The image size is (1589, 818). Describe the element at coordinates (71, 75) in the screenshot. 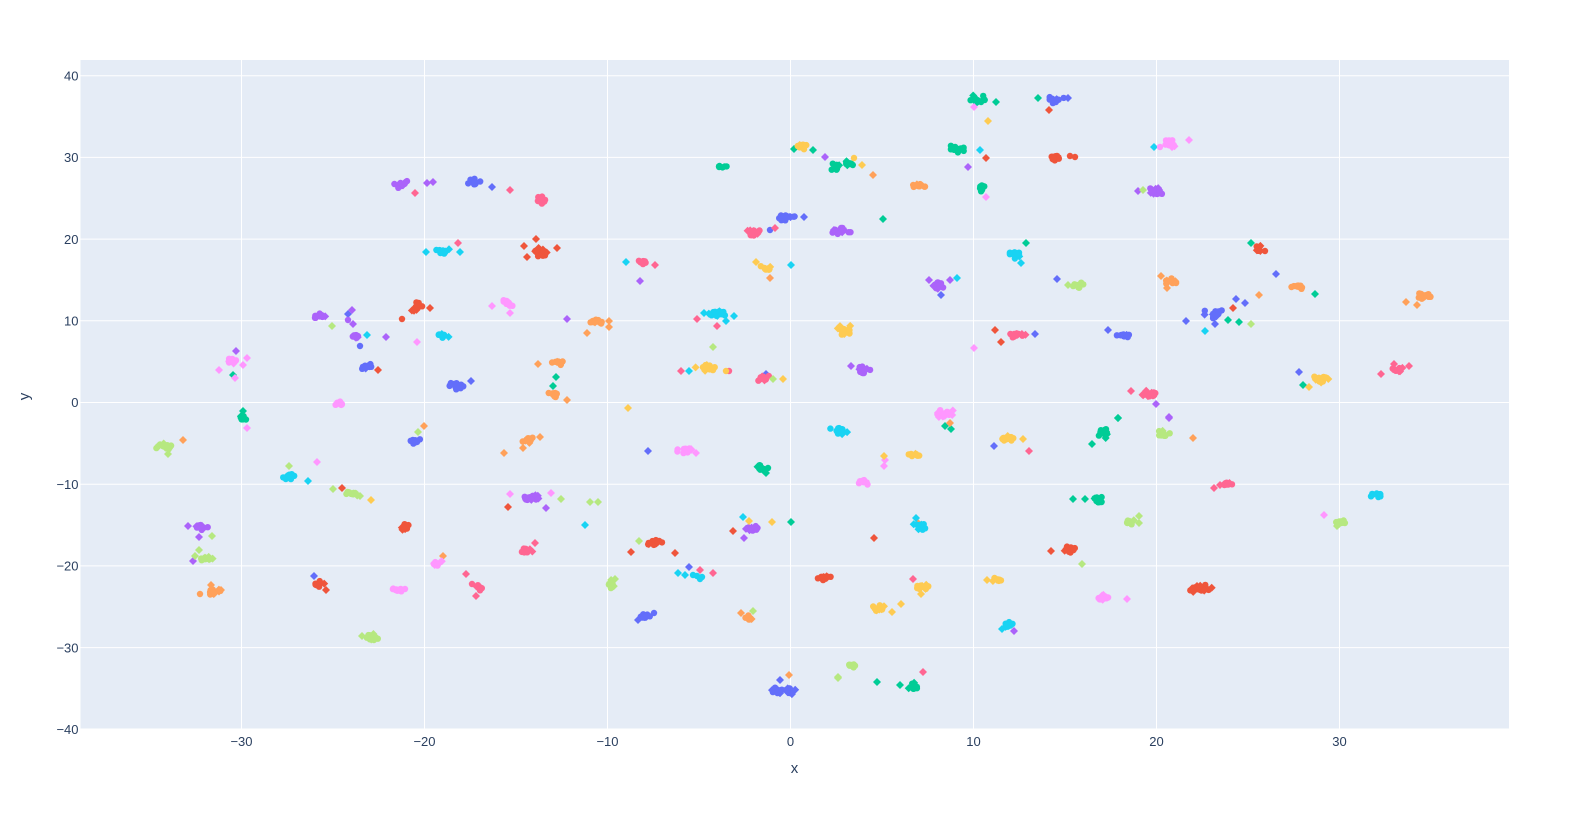

I see `svg-text: 40` at that location.